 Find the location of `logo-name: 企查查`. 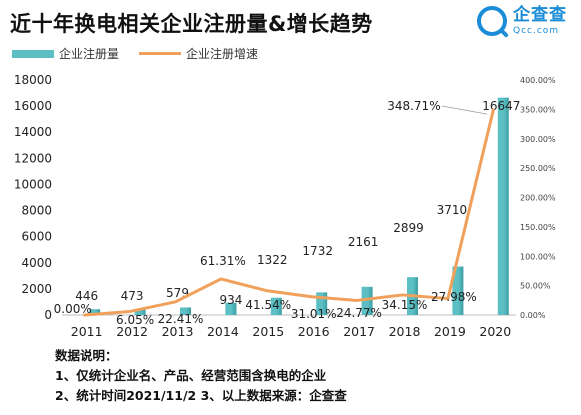

logo-name: 企查查 is located at coordinates (540, 14).